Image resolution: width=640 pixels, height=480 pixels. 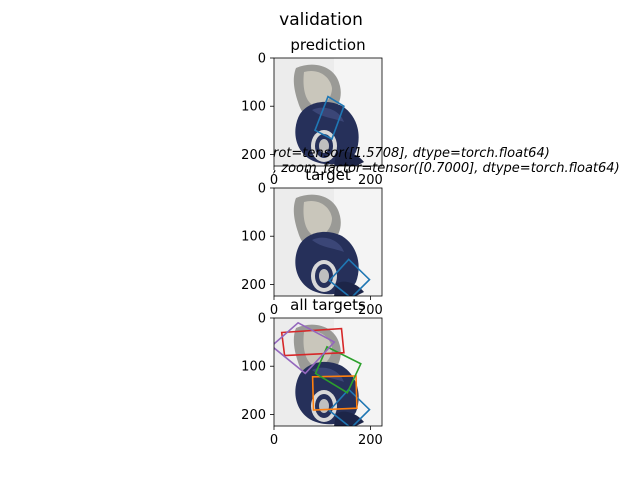 I want to click on subplot-title: target, so click(x=328, y=175).